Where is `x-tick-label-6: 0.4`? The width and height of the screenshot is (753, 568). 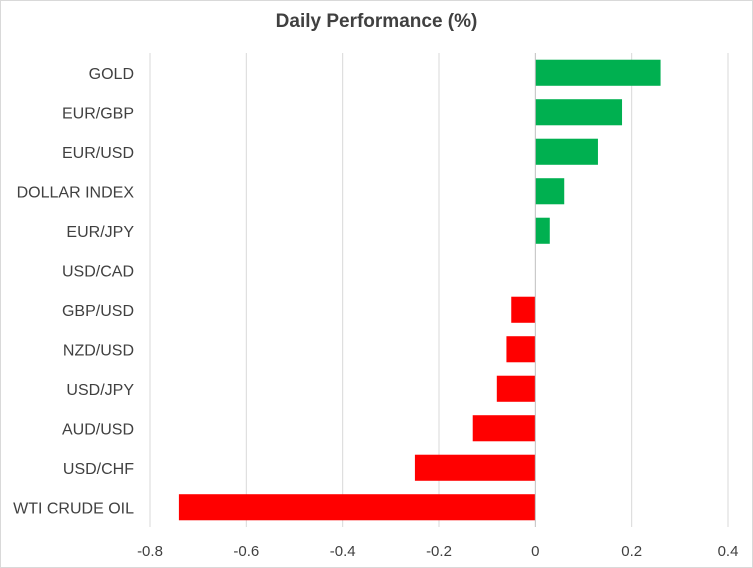 x-tick-label-6: 0.4 is located at coordinates (728, 551).